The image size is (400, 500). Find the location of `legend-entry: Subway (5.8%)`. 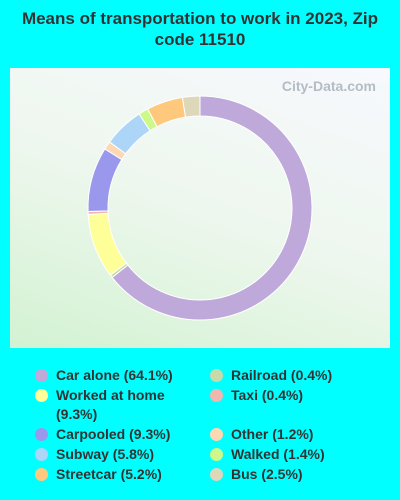

legend-entry: Subway (5.8%) is located at coordinates (119, 454).